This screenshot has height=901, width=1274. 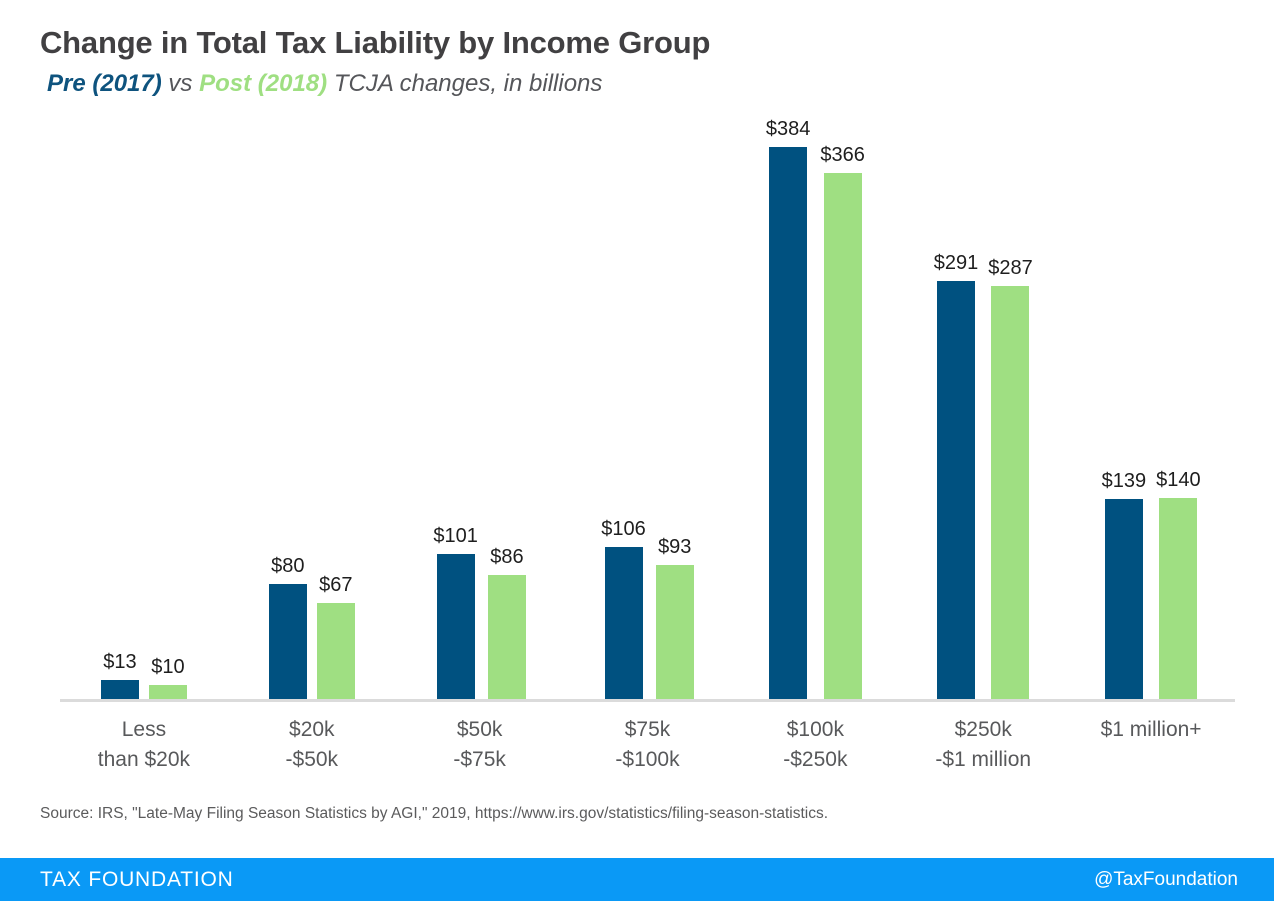 What do you see at coordinates (815, 408) in the screenshot?
I see `bar-group: $384 $366` at bounding box center [815, 408].